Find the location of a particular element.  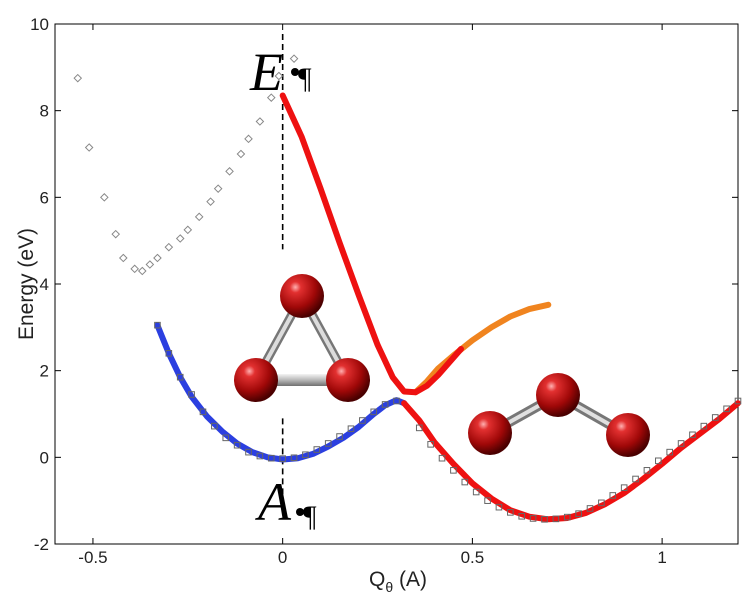

upper-state-mark: ¶ is located at coordinates (305, 78).